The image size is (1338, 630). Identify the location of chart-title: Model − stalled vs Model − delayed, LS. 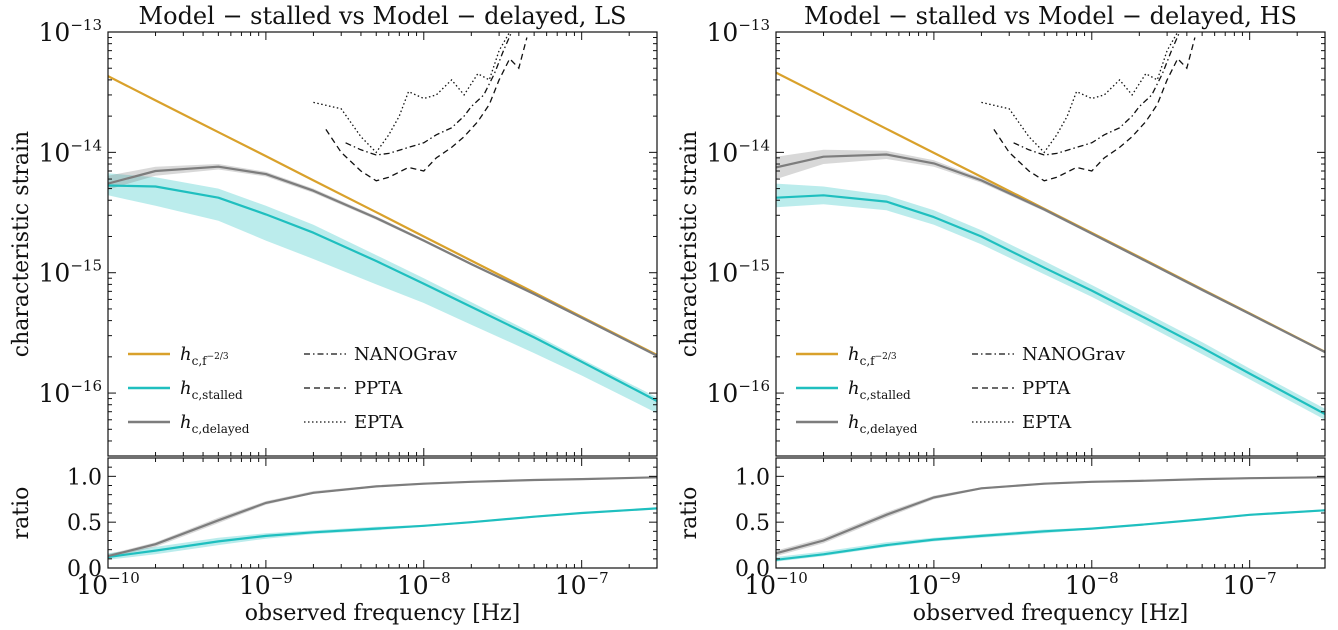
(383, 16).